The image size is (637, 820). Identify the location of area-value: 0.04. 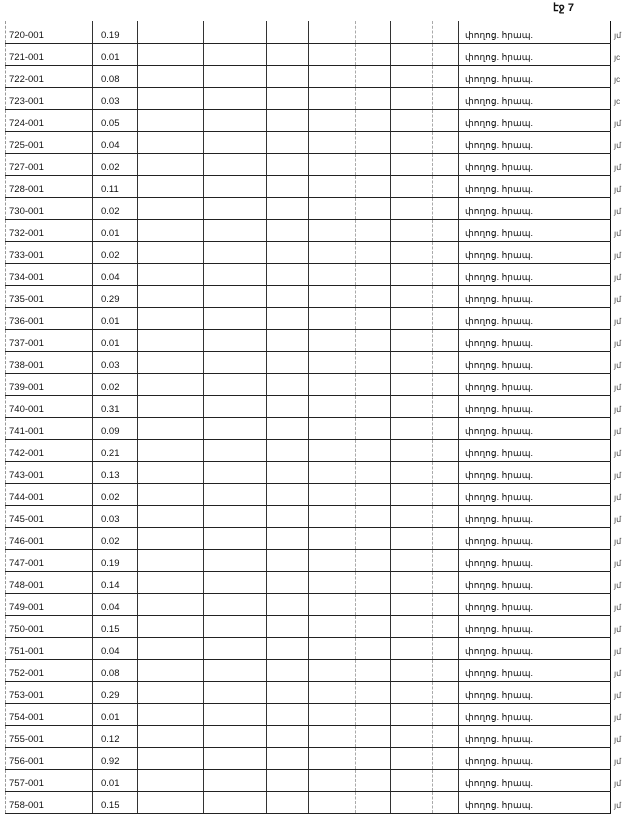
(115, 274).